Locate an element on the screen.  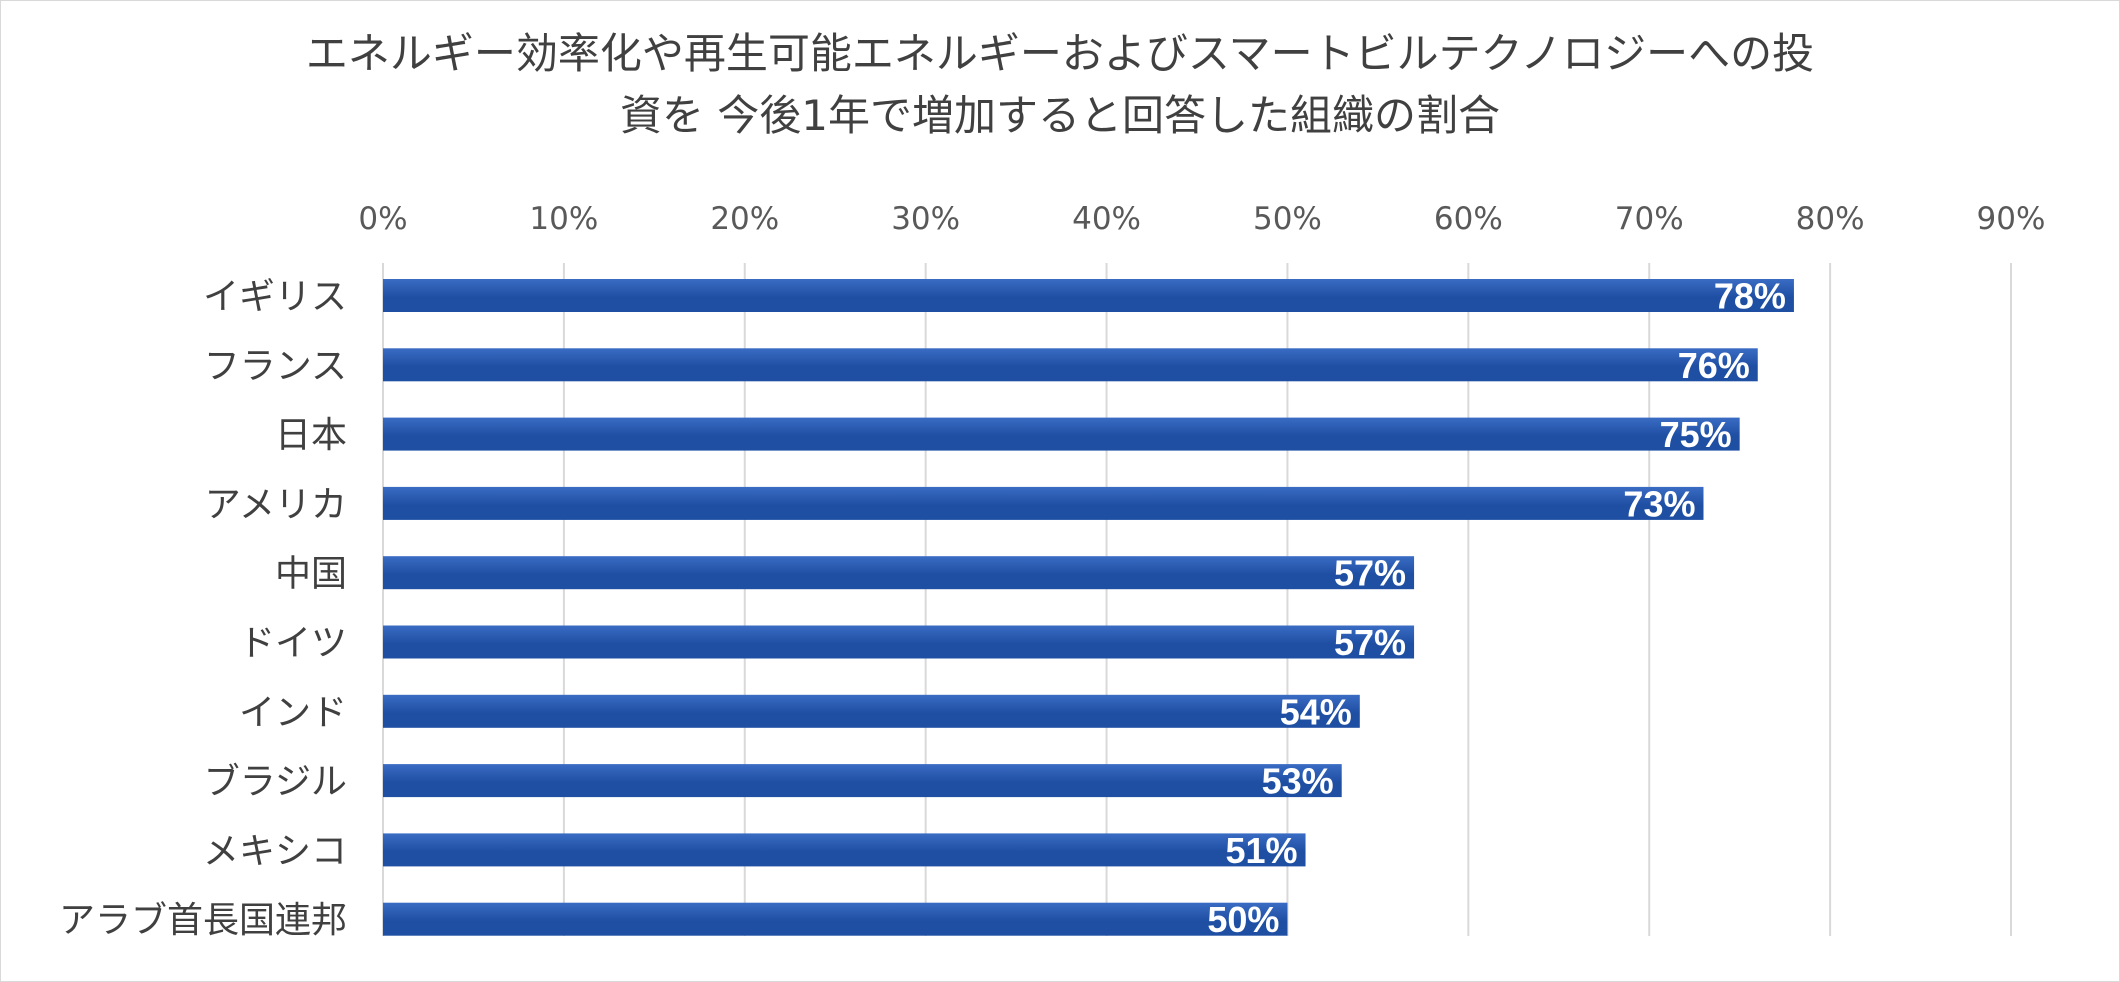
category-label: インド is located at coordinates (293, 712).